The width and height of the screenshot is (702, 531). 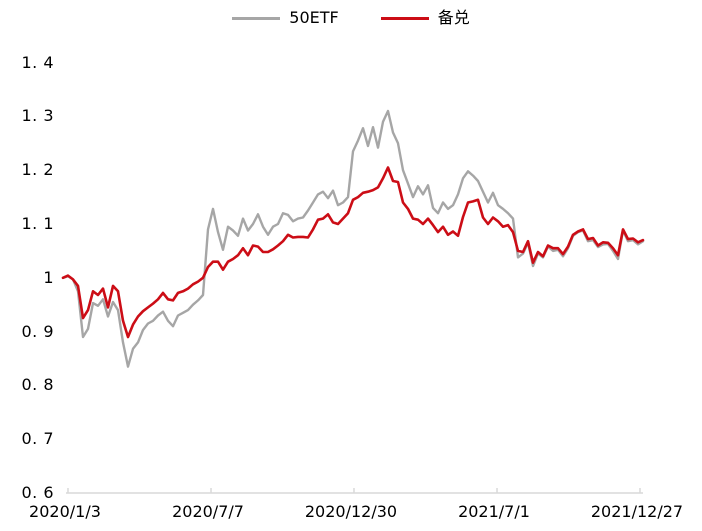 I want to click on y-tick-label: 0. 9, so click(x=37, y=331).